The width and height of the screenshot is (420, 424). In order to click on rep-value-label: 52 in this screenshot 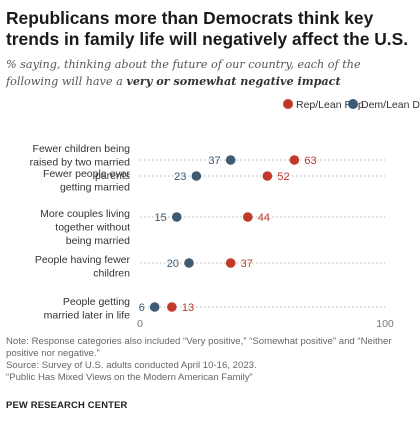, I will do `click(283, 177)`.